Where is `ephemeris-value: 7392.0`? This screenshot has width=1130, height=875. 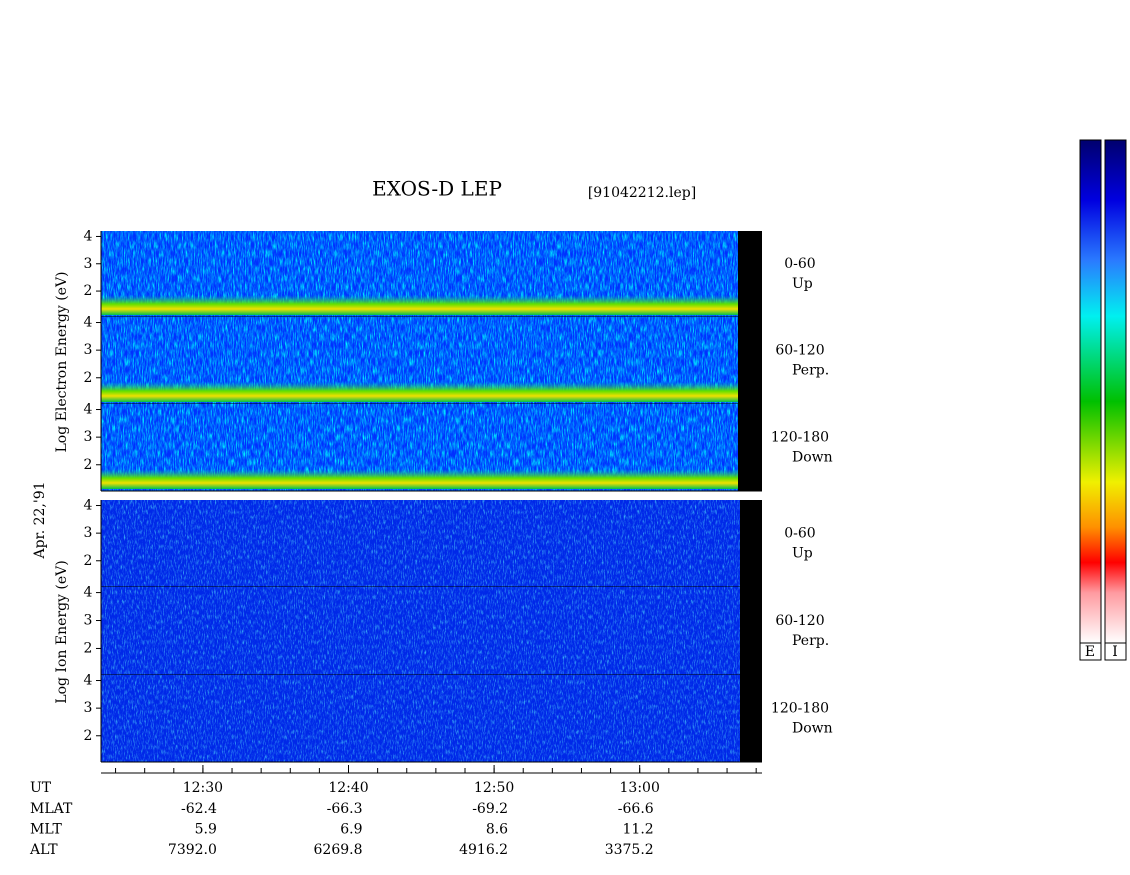 ephemeris-value: 7392.0 is located at coordinates (192, 850).